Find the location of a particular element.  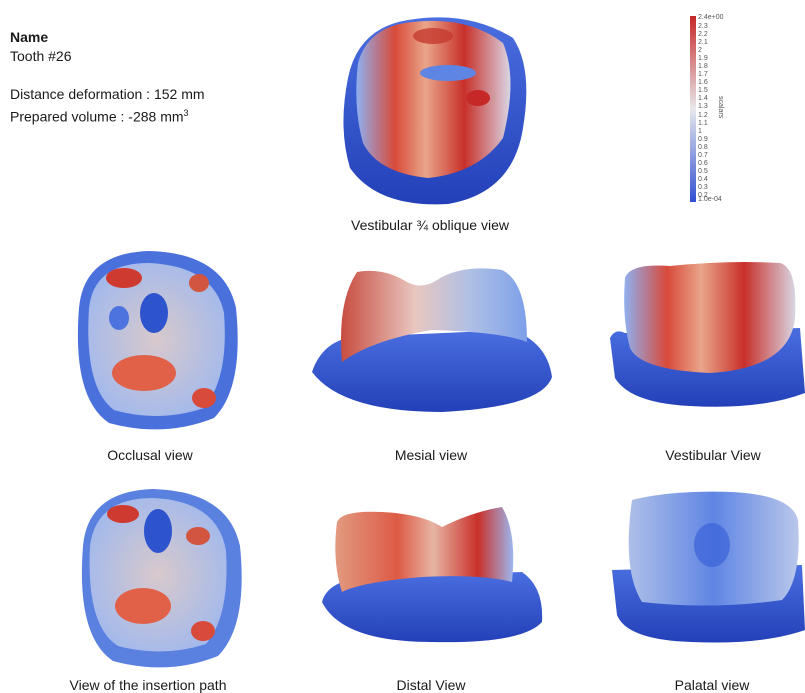

colorbar-tick: 2 is located at coordinates (700, 51).